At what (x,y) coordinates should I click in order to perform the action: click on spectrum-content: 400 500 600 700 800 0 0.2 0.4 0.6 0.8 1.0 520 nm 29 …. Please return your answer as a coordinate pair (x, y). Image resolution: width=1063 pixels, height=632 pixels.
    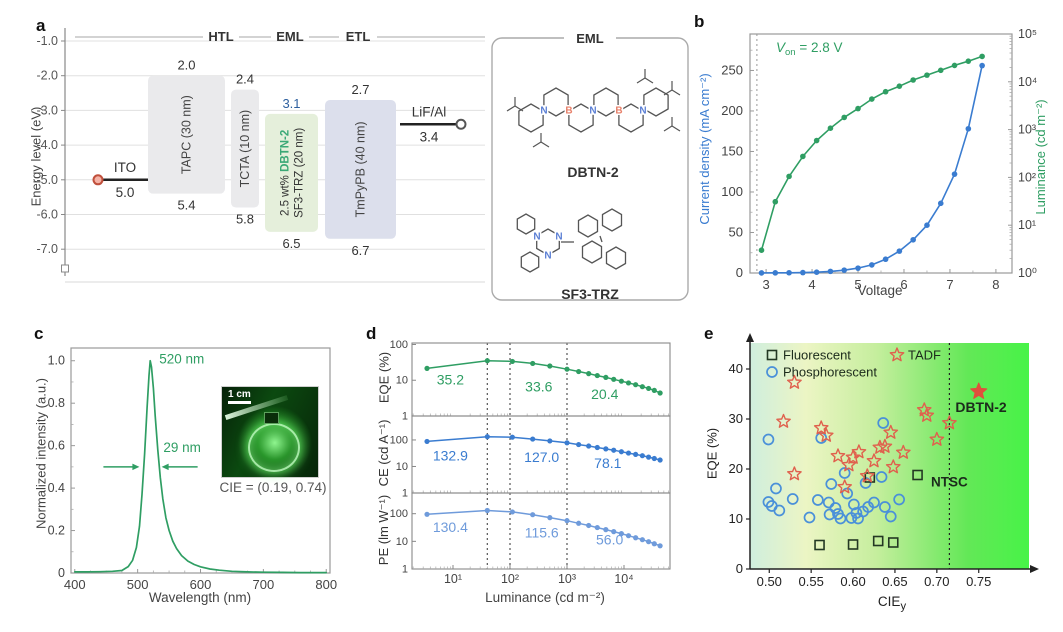
    Looking at the image, I should click on (192, 469).